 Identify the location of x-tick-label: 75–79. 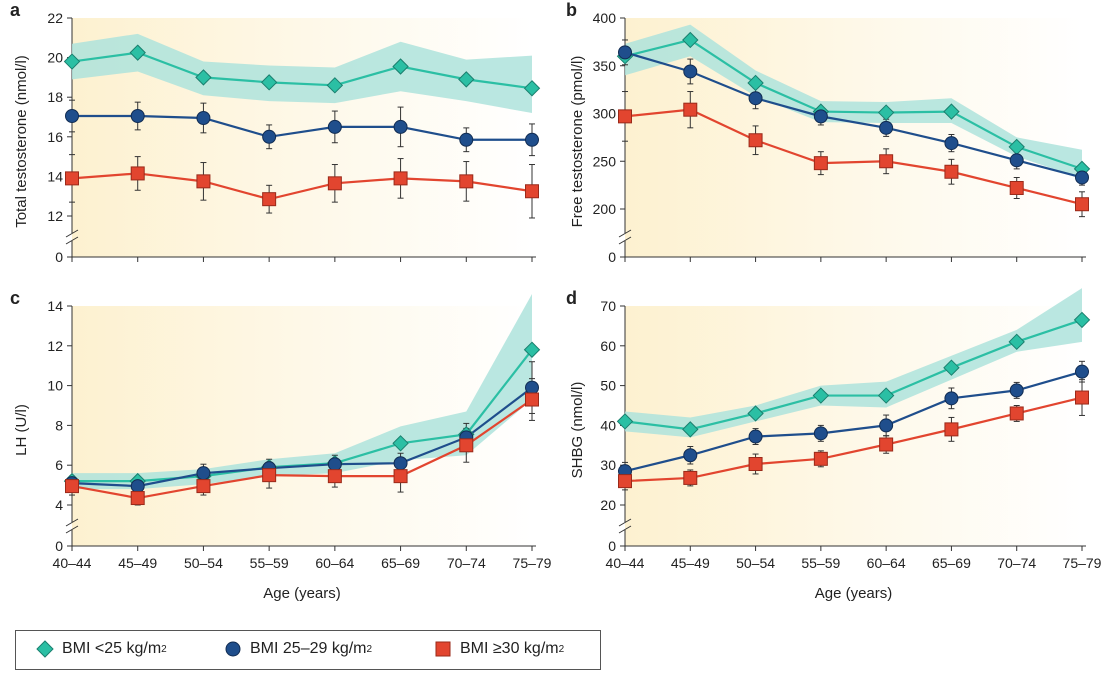
(1082, 563).